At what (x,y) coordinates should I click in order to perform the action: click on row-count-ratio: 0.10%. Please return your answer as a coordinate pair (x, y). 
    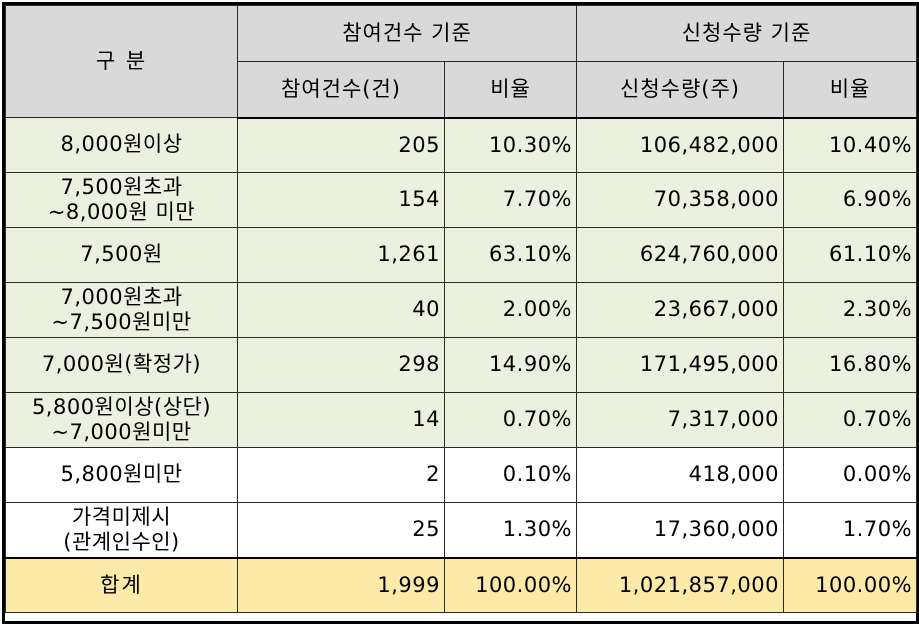
    Looking at the image, I should click on (510, 475).